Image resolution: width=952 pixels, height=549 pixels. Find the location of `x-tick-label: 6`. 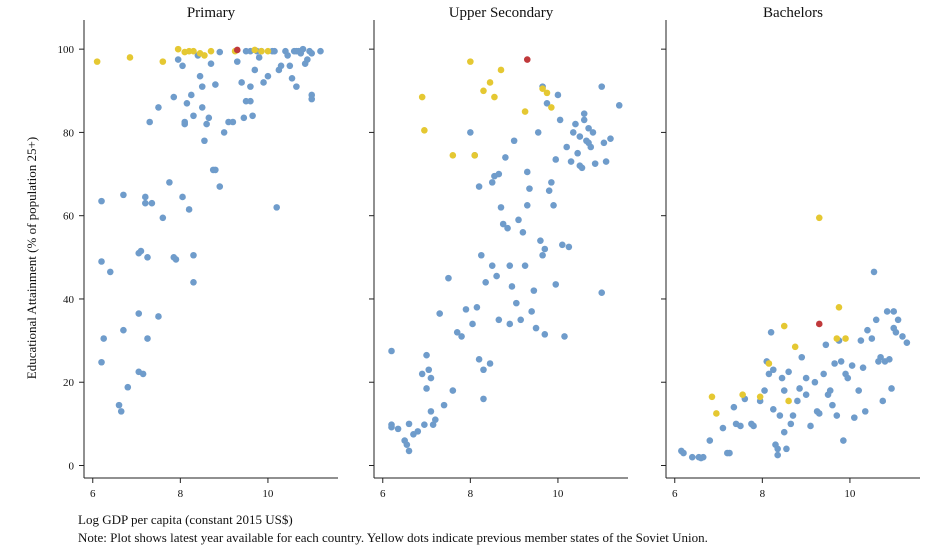

x-tick-label: 6 is located at coordinates (93, 494).